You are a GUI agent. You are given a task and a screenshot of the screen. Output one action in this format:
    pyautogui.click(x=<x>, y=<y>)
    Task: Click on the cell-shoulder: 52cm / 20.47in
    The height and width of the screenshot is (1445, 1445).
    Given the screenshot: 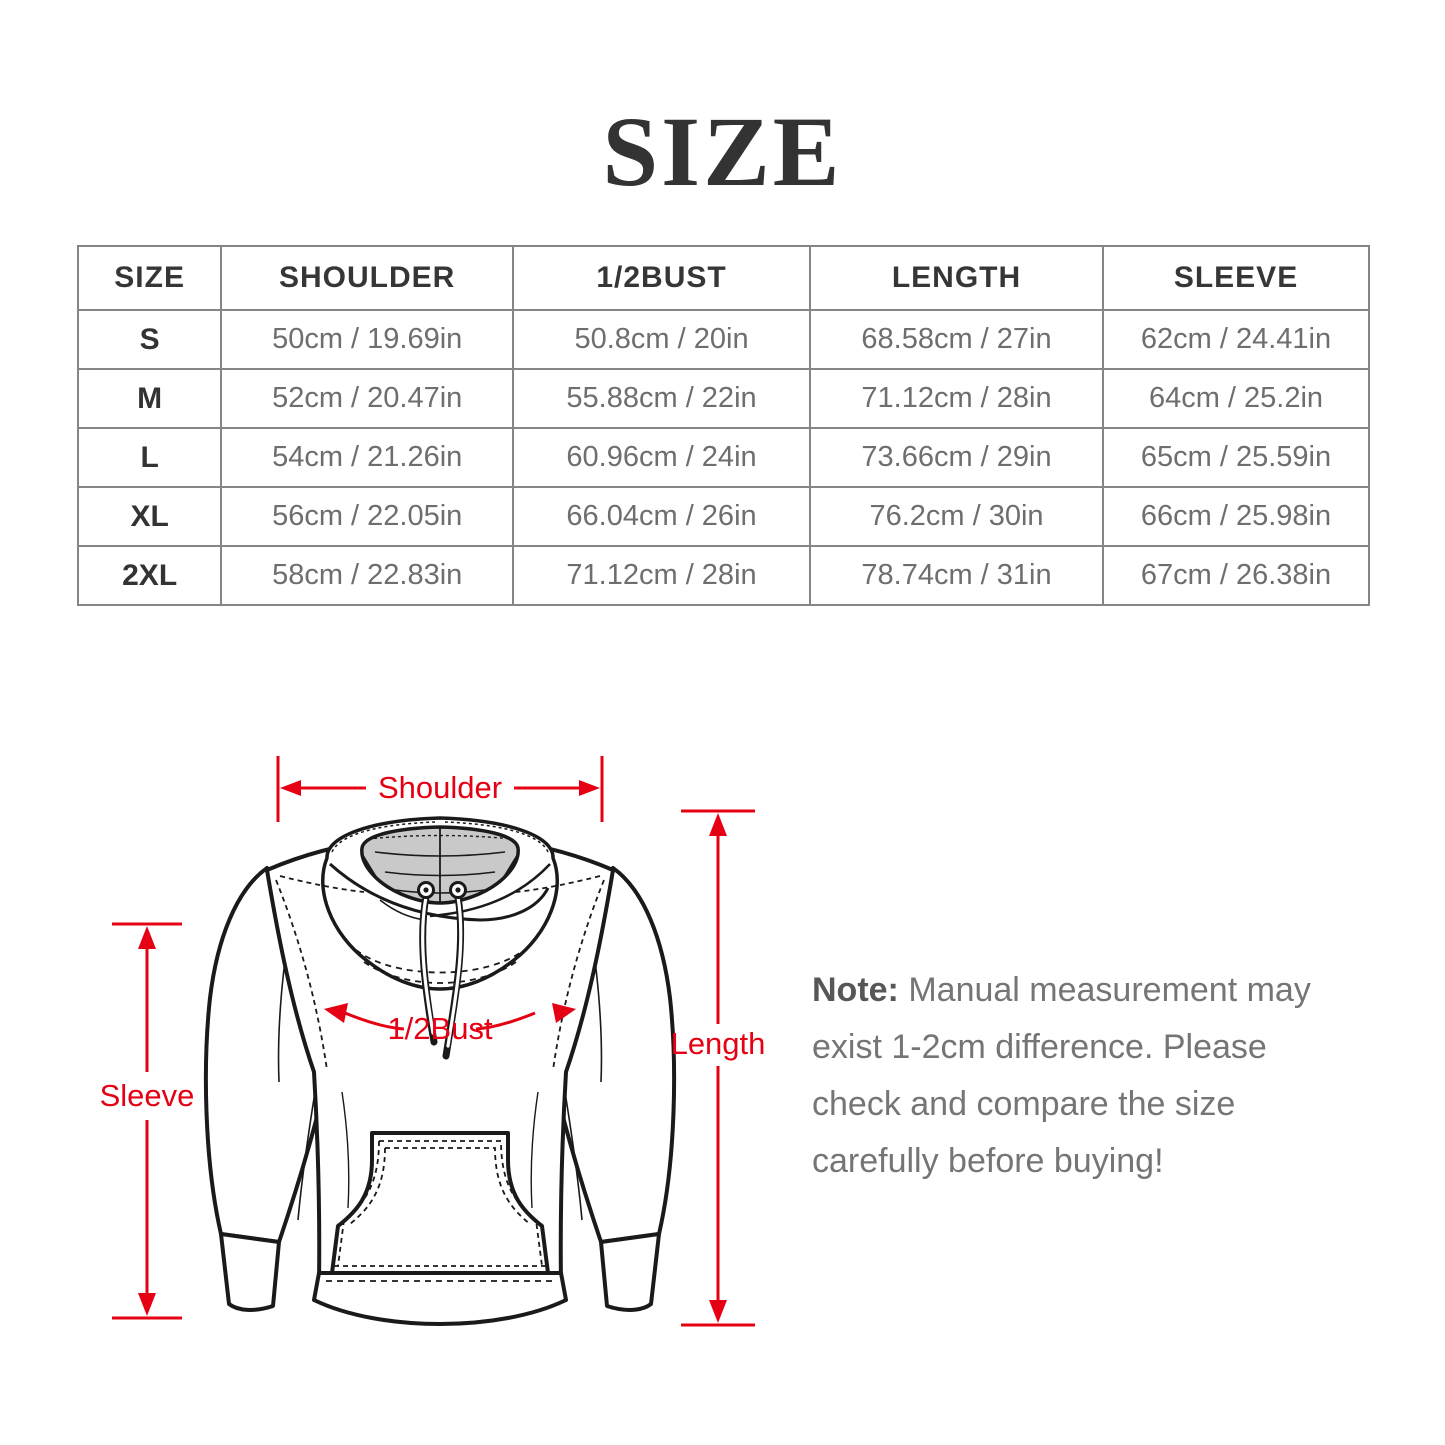 What is the action you would take?
    pyautogui.click(x=367, y=398)
    